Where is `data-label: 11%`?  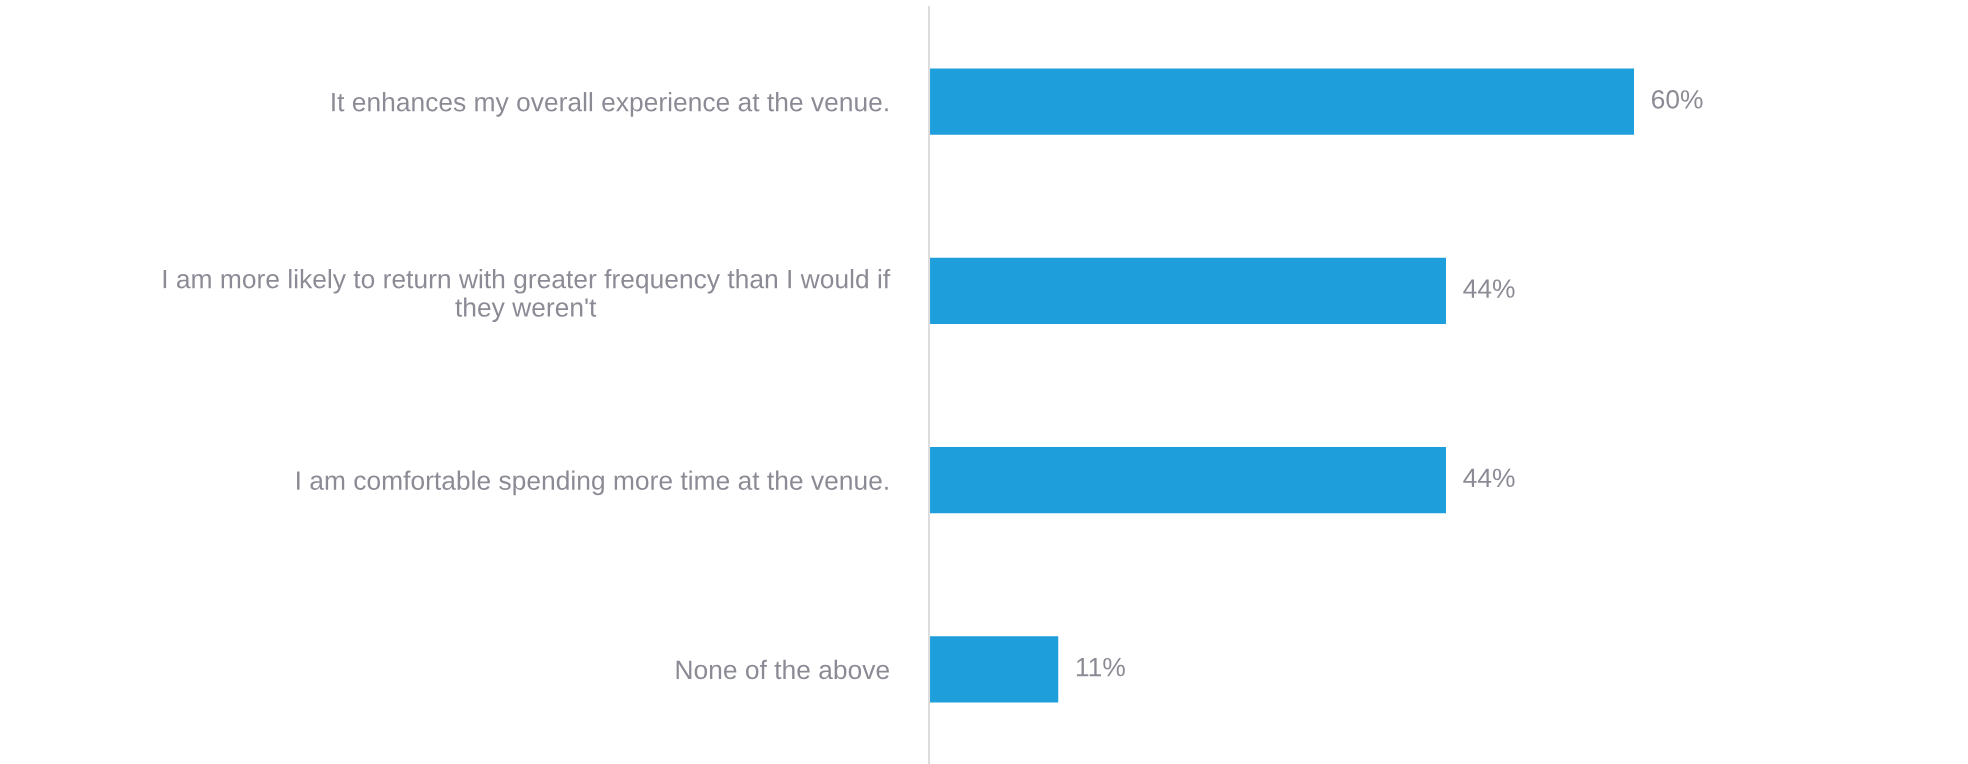 data-label: 11% is located at coordinates (1100, 667).